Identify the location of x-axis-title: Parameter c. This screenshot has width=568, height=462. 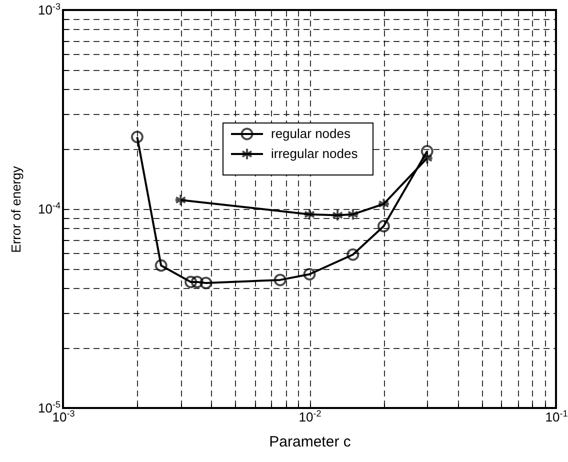
(310, 442).